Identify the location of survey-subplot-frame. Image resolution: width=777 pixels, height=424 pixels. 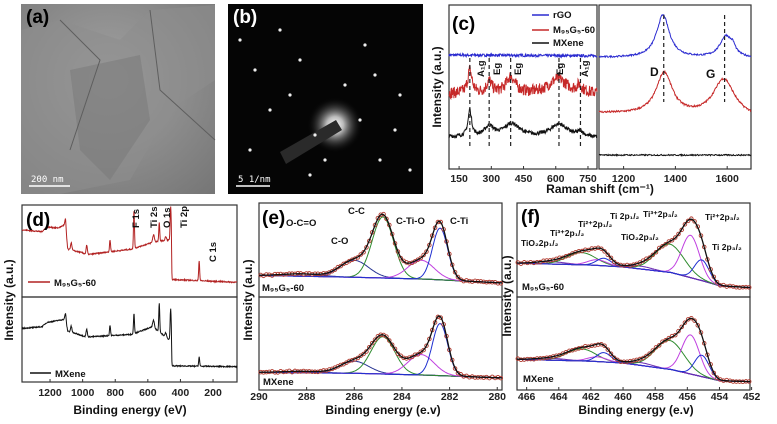
(129, 339).